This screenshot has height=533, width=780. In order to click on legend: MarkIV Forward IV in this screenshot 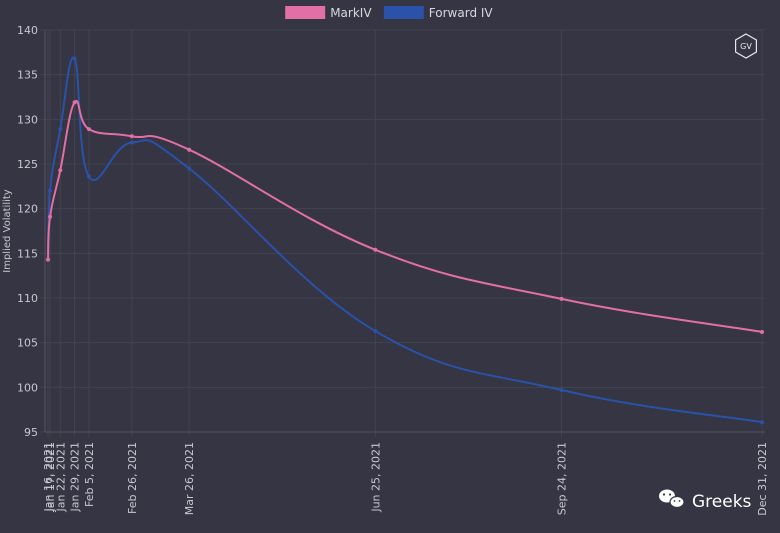, I will do `click(389, 13)`.